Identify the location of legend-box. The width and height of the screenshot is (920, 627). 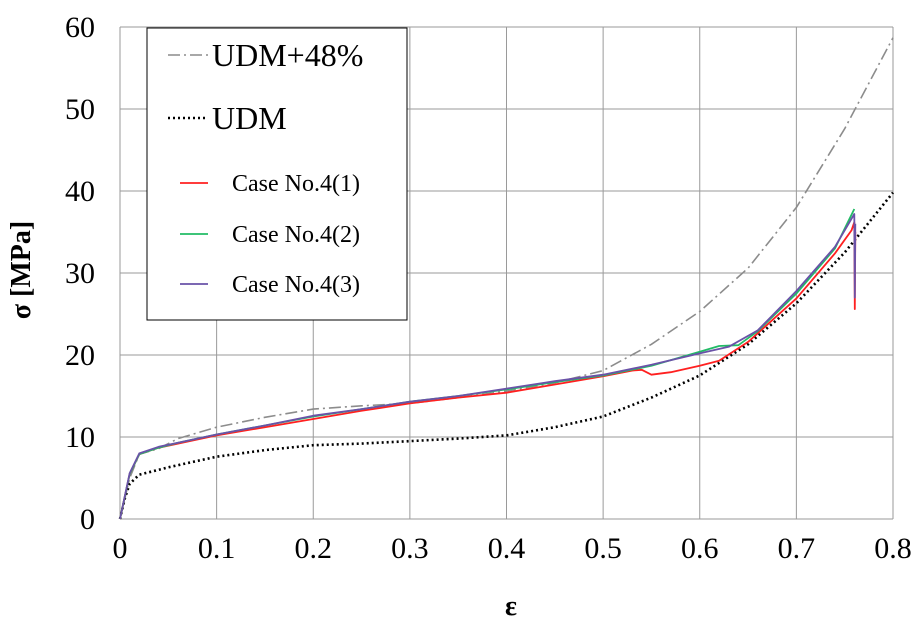
(277, 174).